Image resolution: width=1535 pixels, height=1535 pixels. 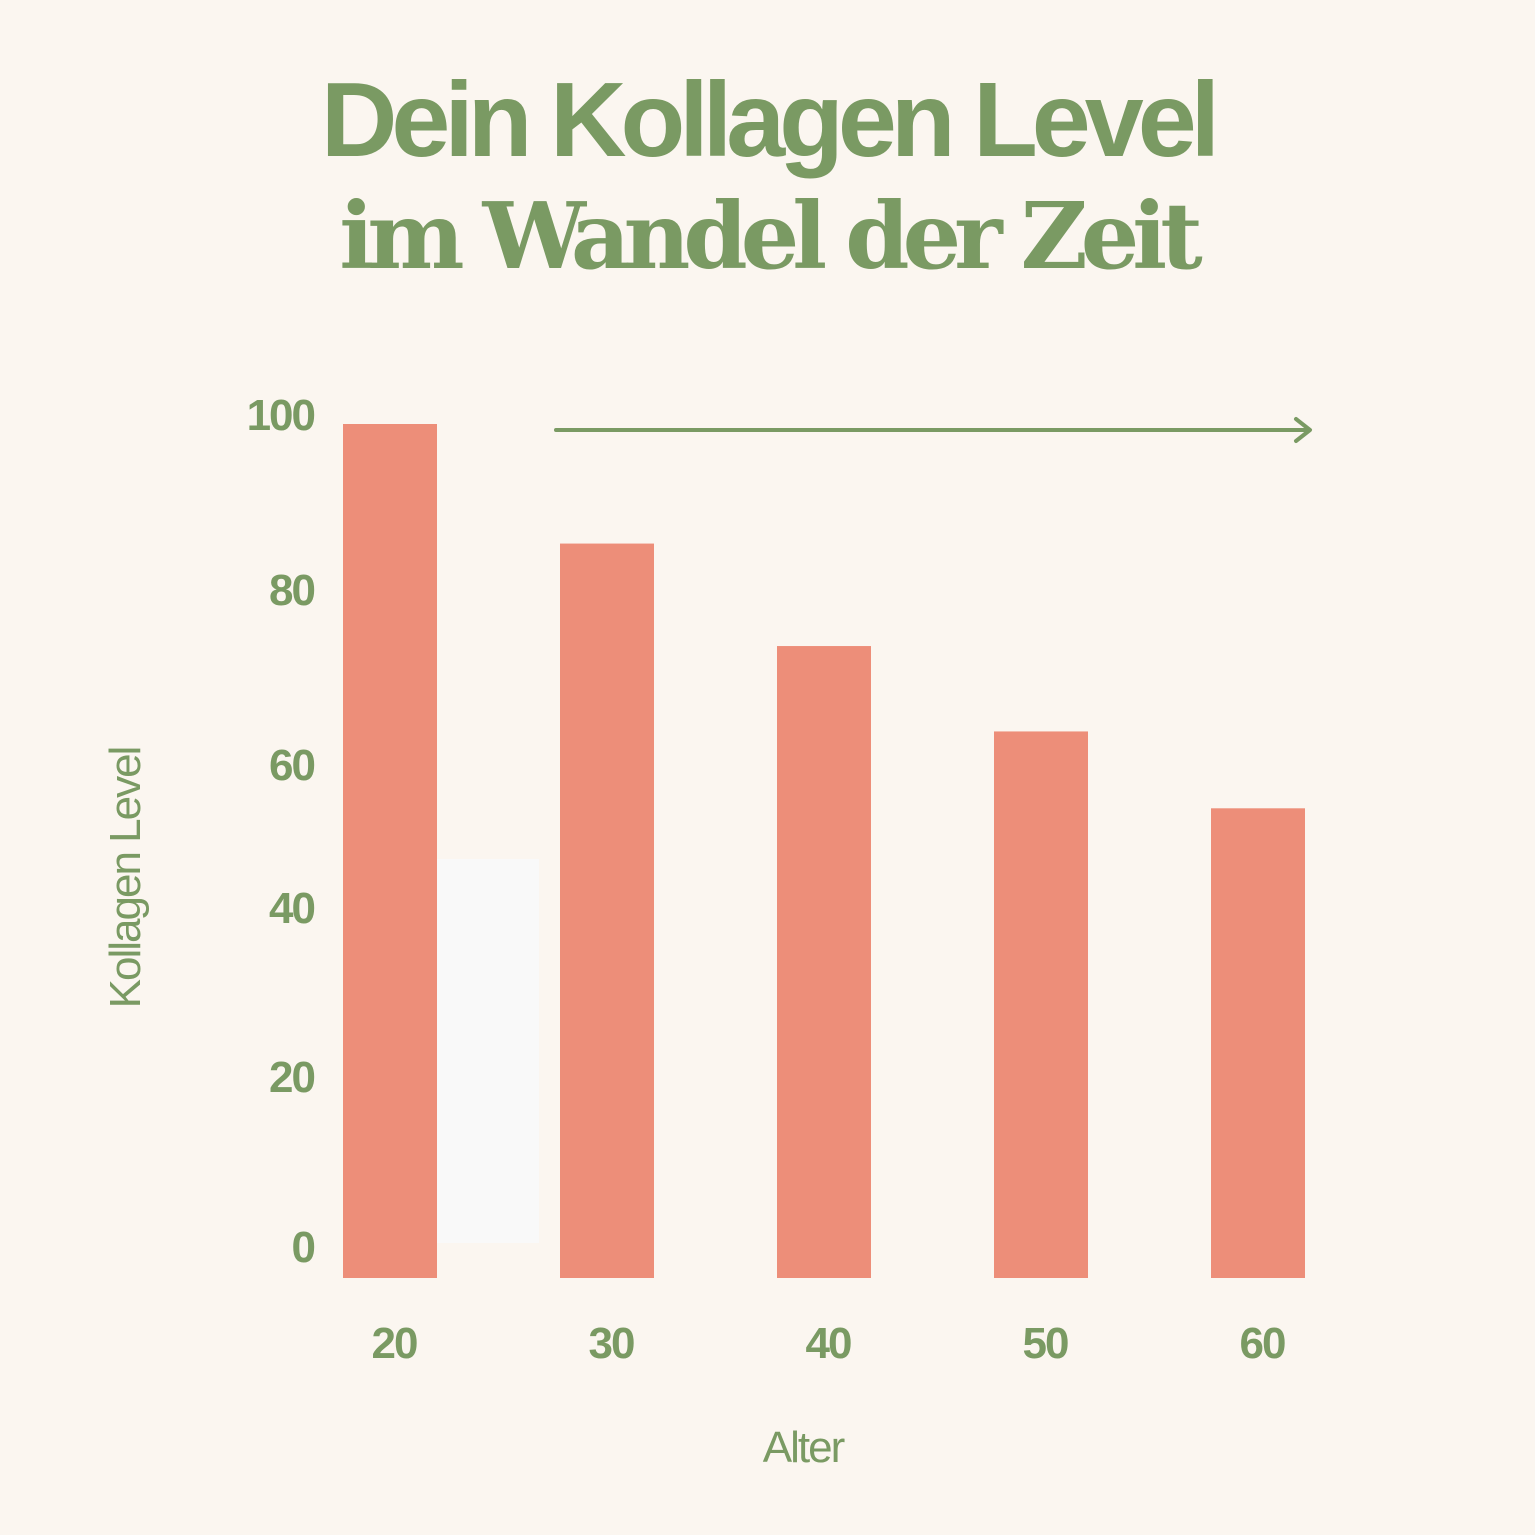 What do you see at coordinates (488, 1051) in the screenshot?
I see `ghost-bar` at bounding box center [488, 1051].